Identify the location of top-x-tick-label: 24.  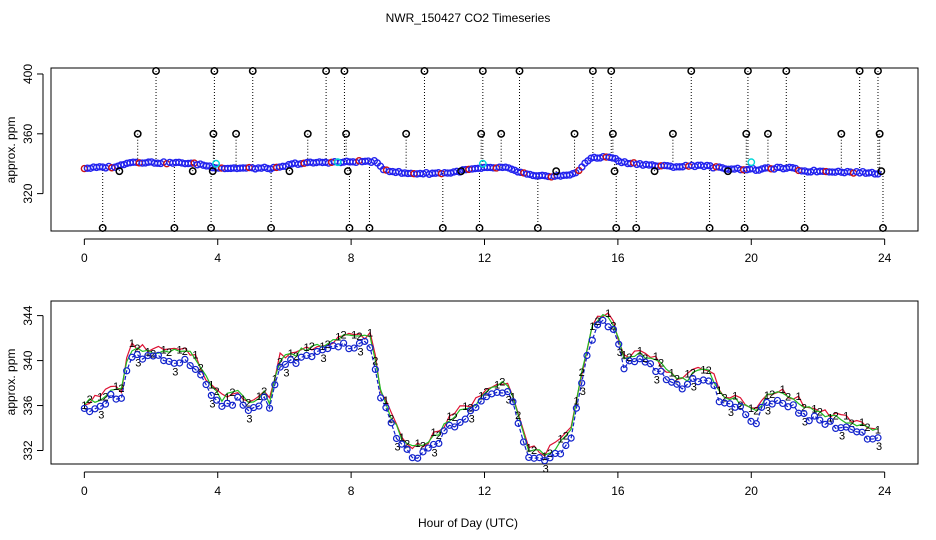
(885, 258).